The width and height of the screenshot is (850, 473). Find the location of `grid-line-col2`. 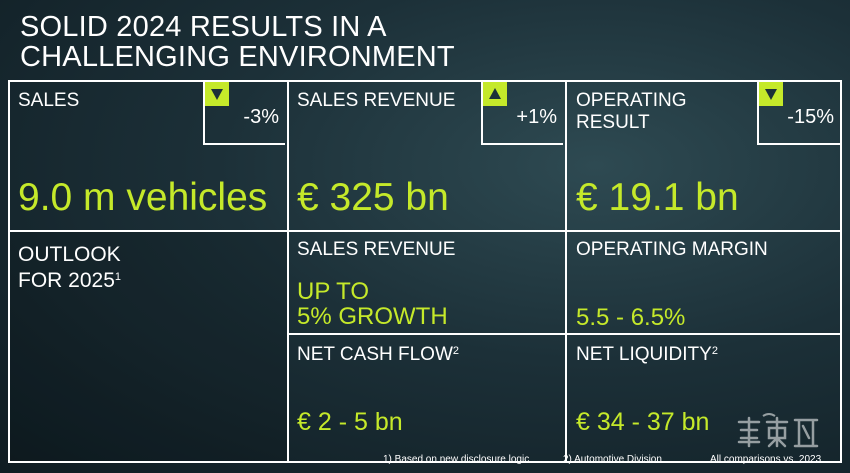

grid-line-col2 is located at coordinates (566, 271).